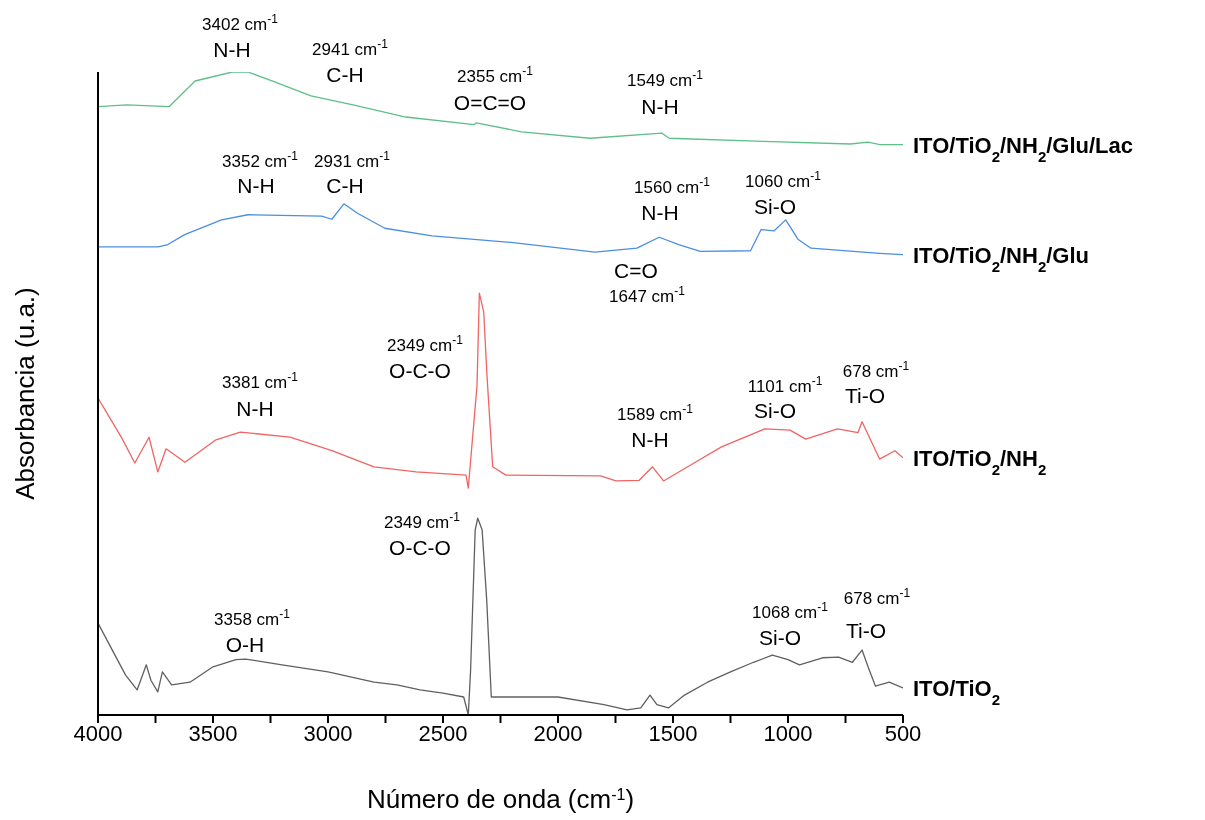 This screenshot has height=820, width=1205. Describe the element at coordinates (647, 295) in the screenshot. I see `annotation: 1647 cm$^{-1}$` at that location.